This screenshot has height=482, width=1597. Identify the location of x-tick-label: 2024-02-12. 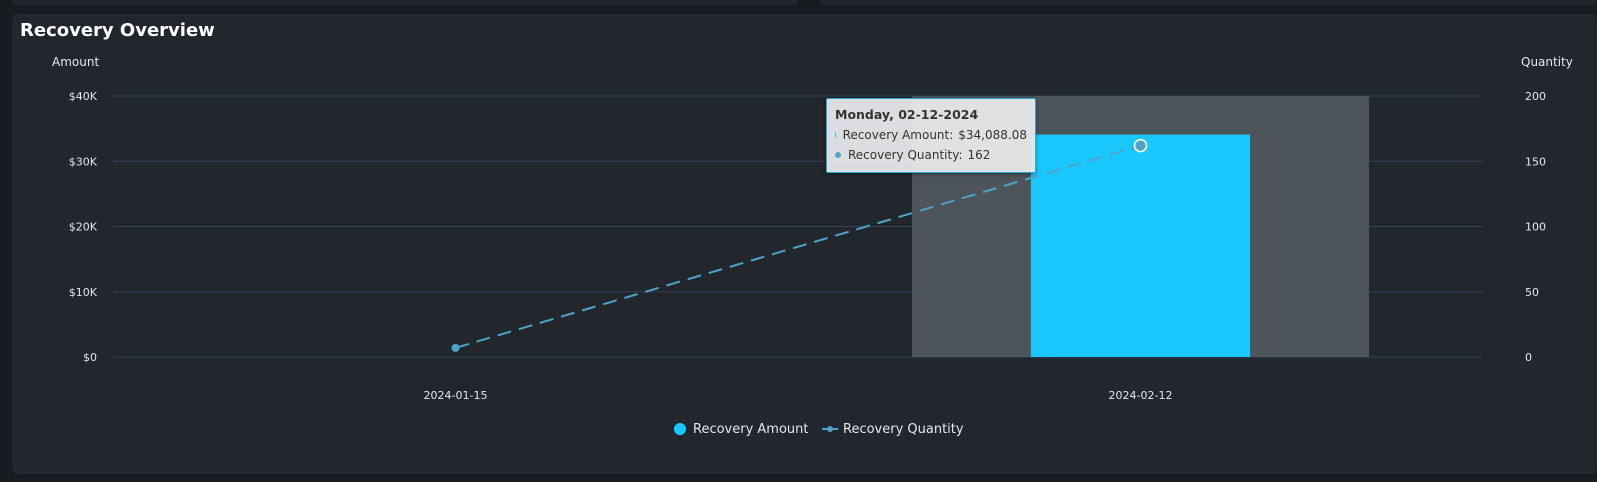
(1141, 395).